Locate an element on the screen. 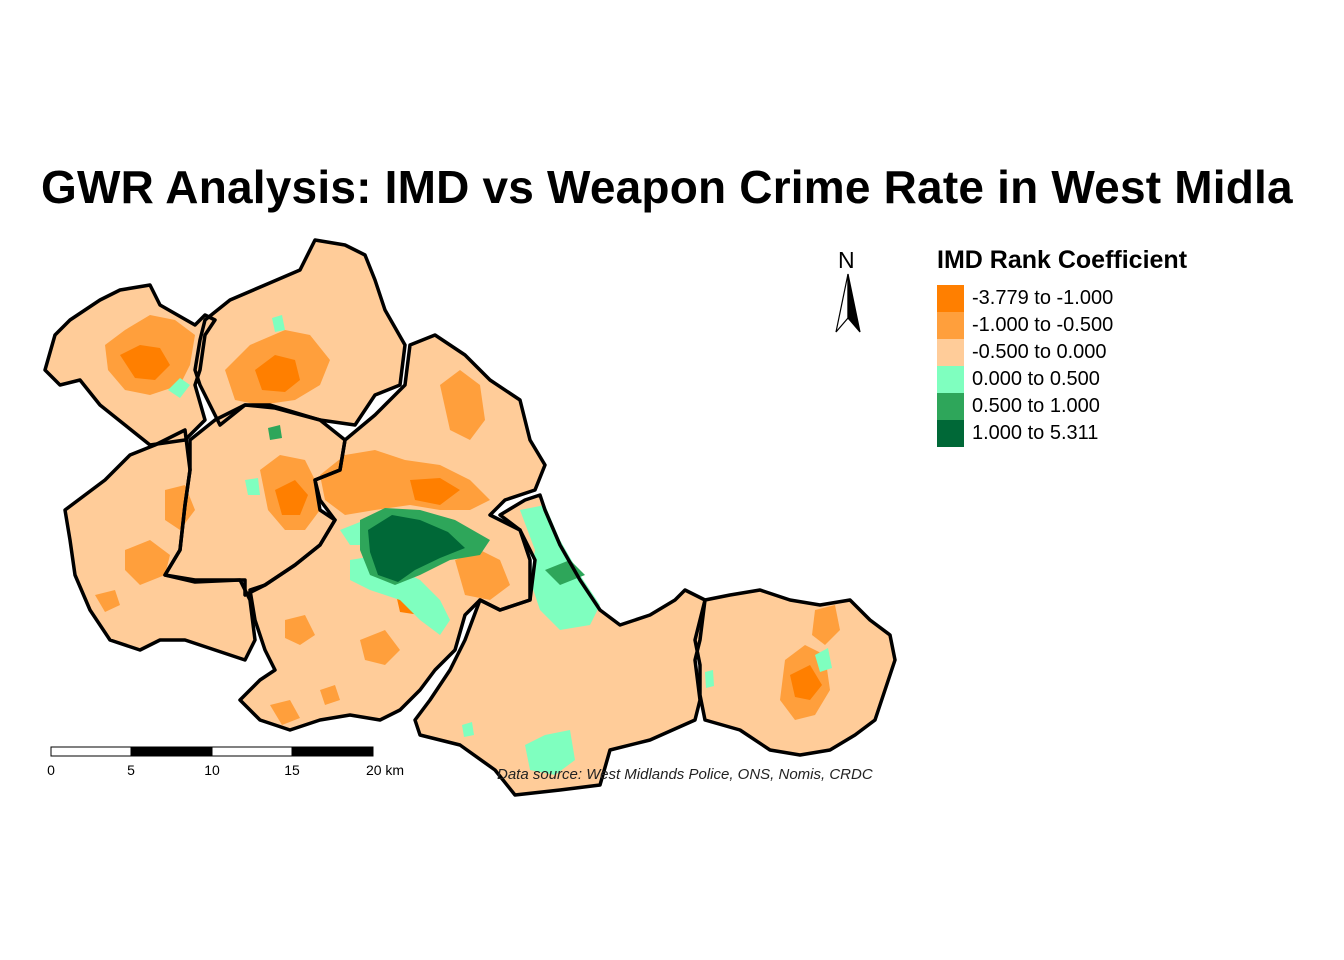 This screenshot has height=960, width=1344. scale-bar is located at coordinates (212, 751).